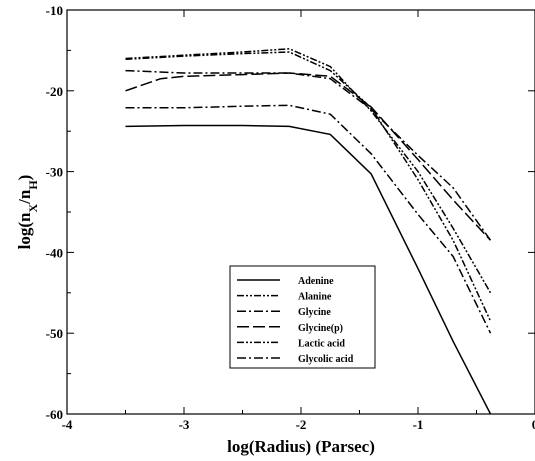 Image resolution: width=535 pixels, height=461 pixels. What do you see at coordinates (24, 197) in the screenshot?
I see `y-label-mid: /n` at bounding box center [24, 197].